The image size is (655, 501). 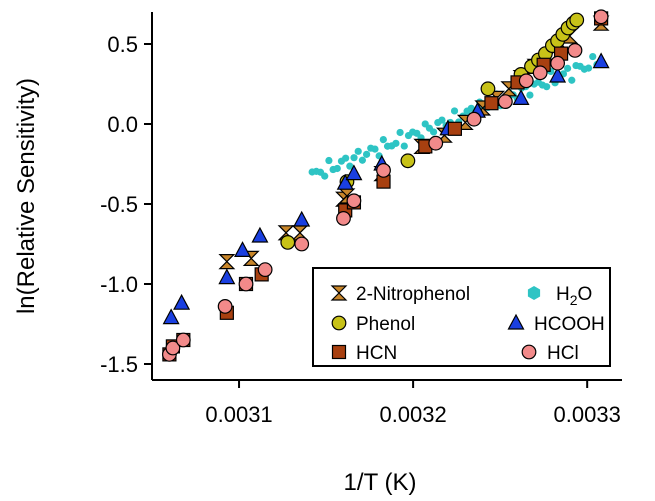 What do you see at coordinates (339, 352) in the screenshot?
I see `legend-marker-hcn` at bounding box center [339, 352].